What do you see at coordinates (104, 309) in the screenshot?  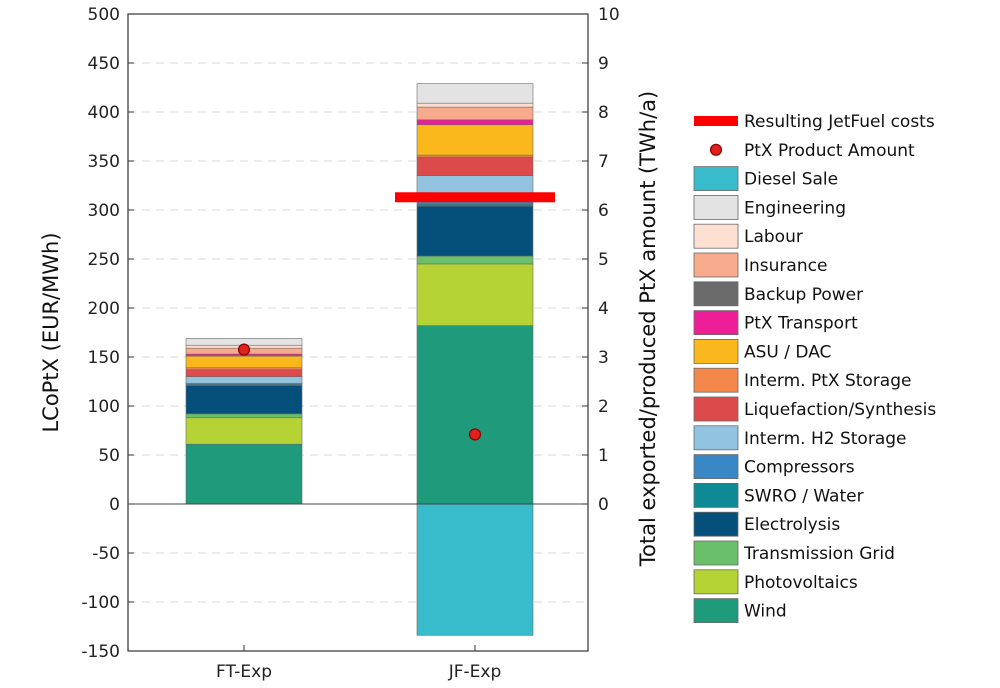 I see `y-tick-label: 200` at bounding box center [104, 309].